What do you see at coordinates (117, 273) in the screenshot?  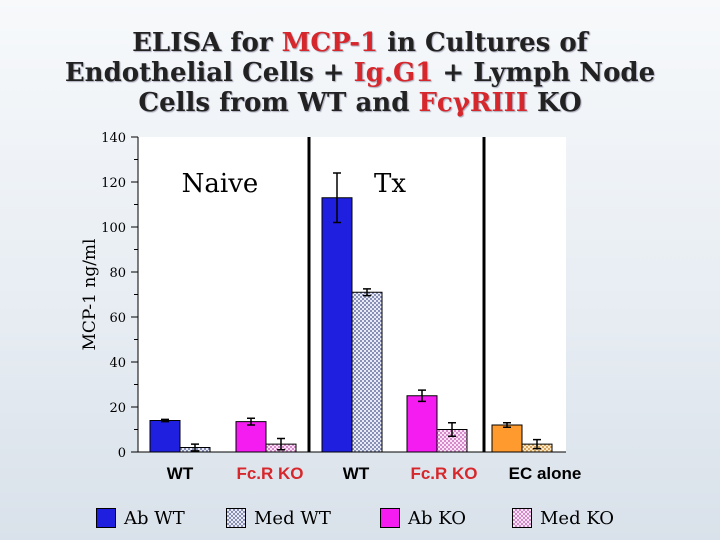 I see `y-tick-label: 80` at bounding box center [117, 273].